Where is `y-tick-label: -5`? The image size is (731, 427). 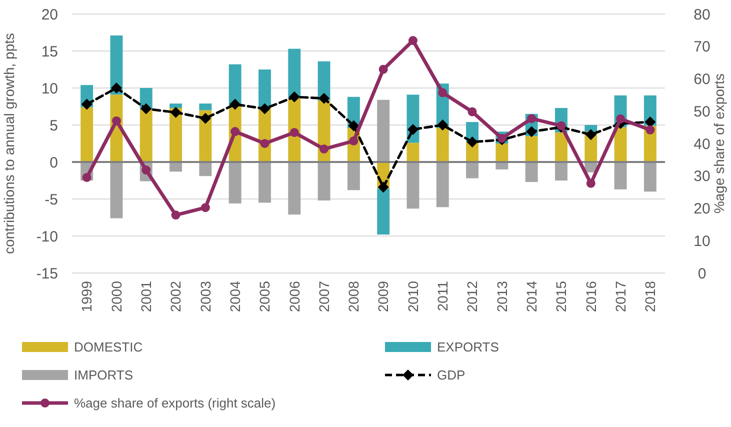 y-tick-label: -5 is located at coordinates (51, 199).